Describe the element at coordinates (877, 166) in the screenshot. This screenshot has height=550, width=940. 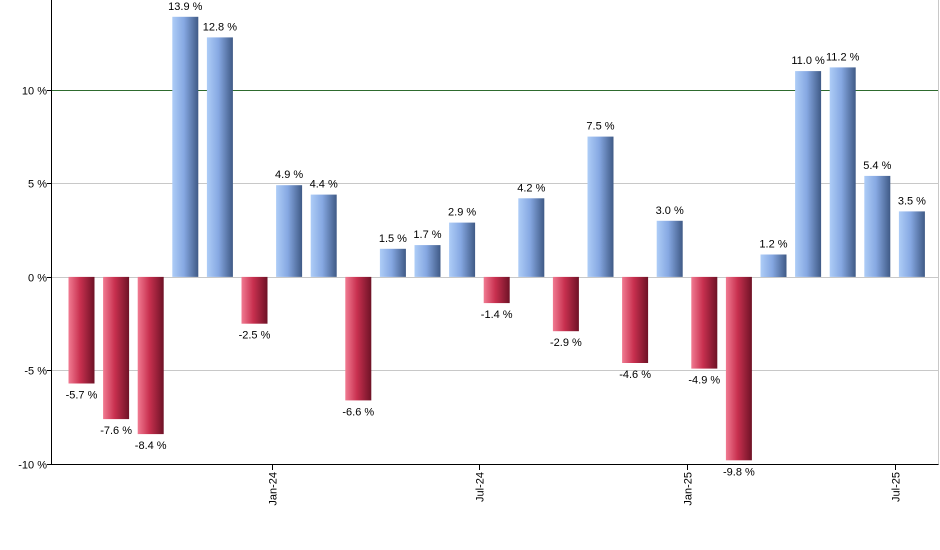
I see `value-label: 5.4 %` at that location.